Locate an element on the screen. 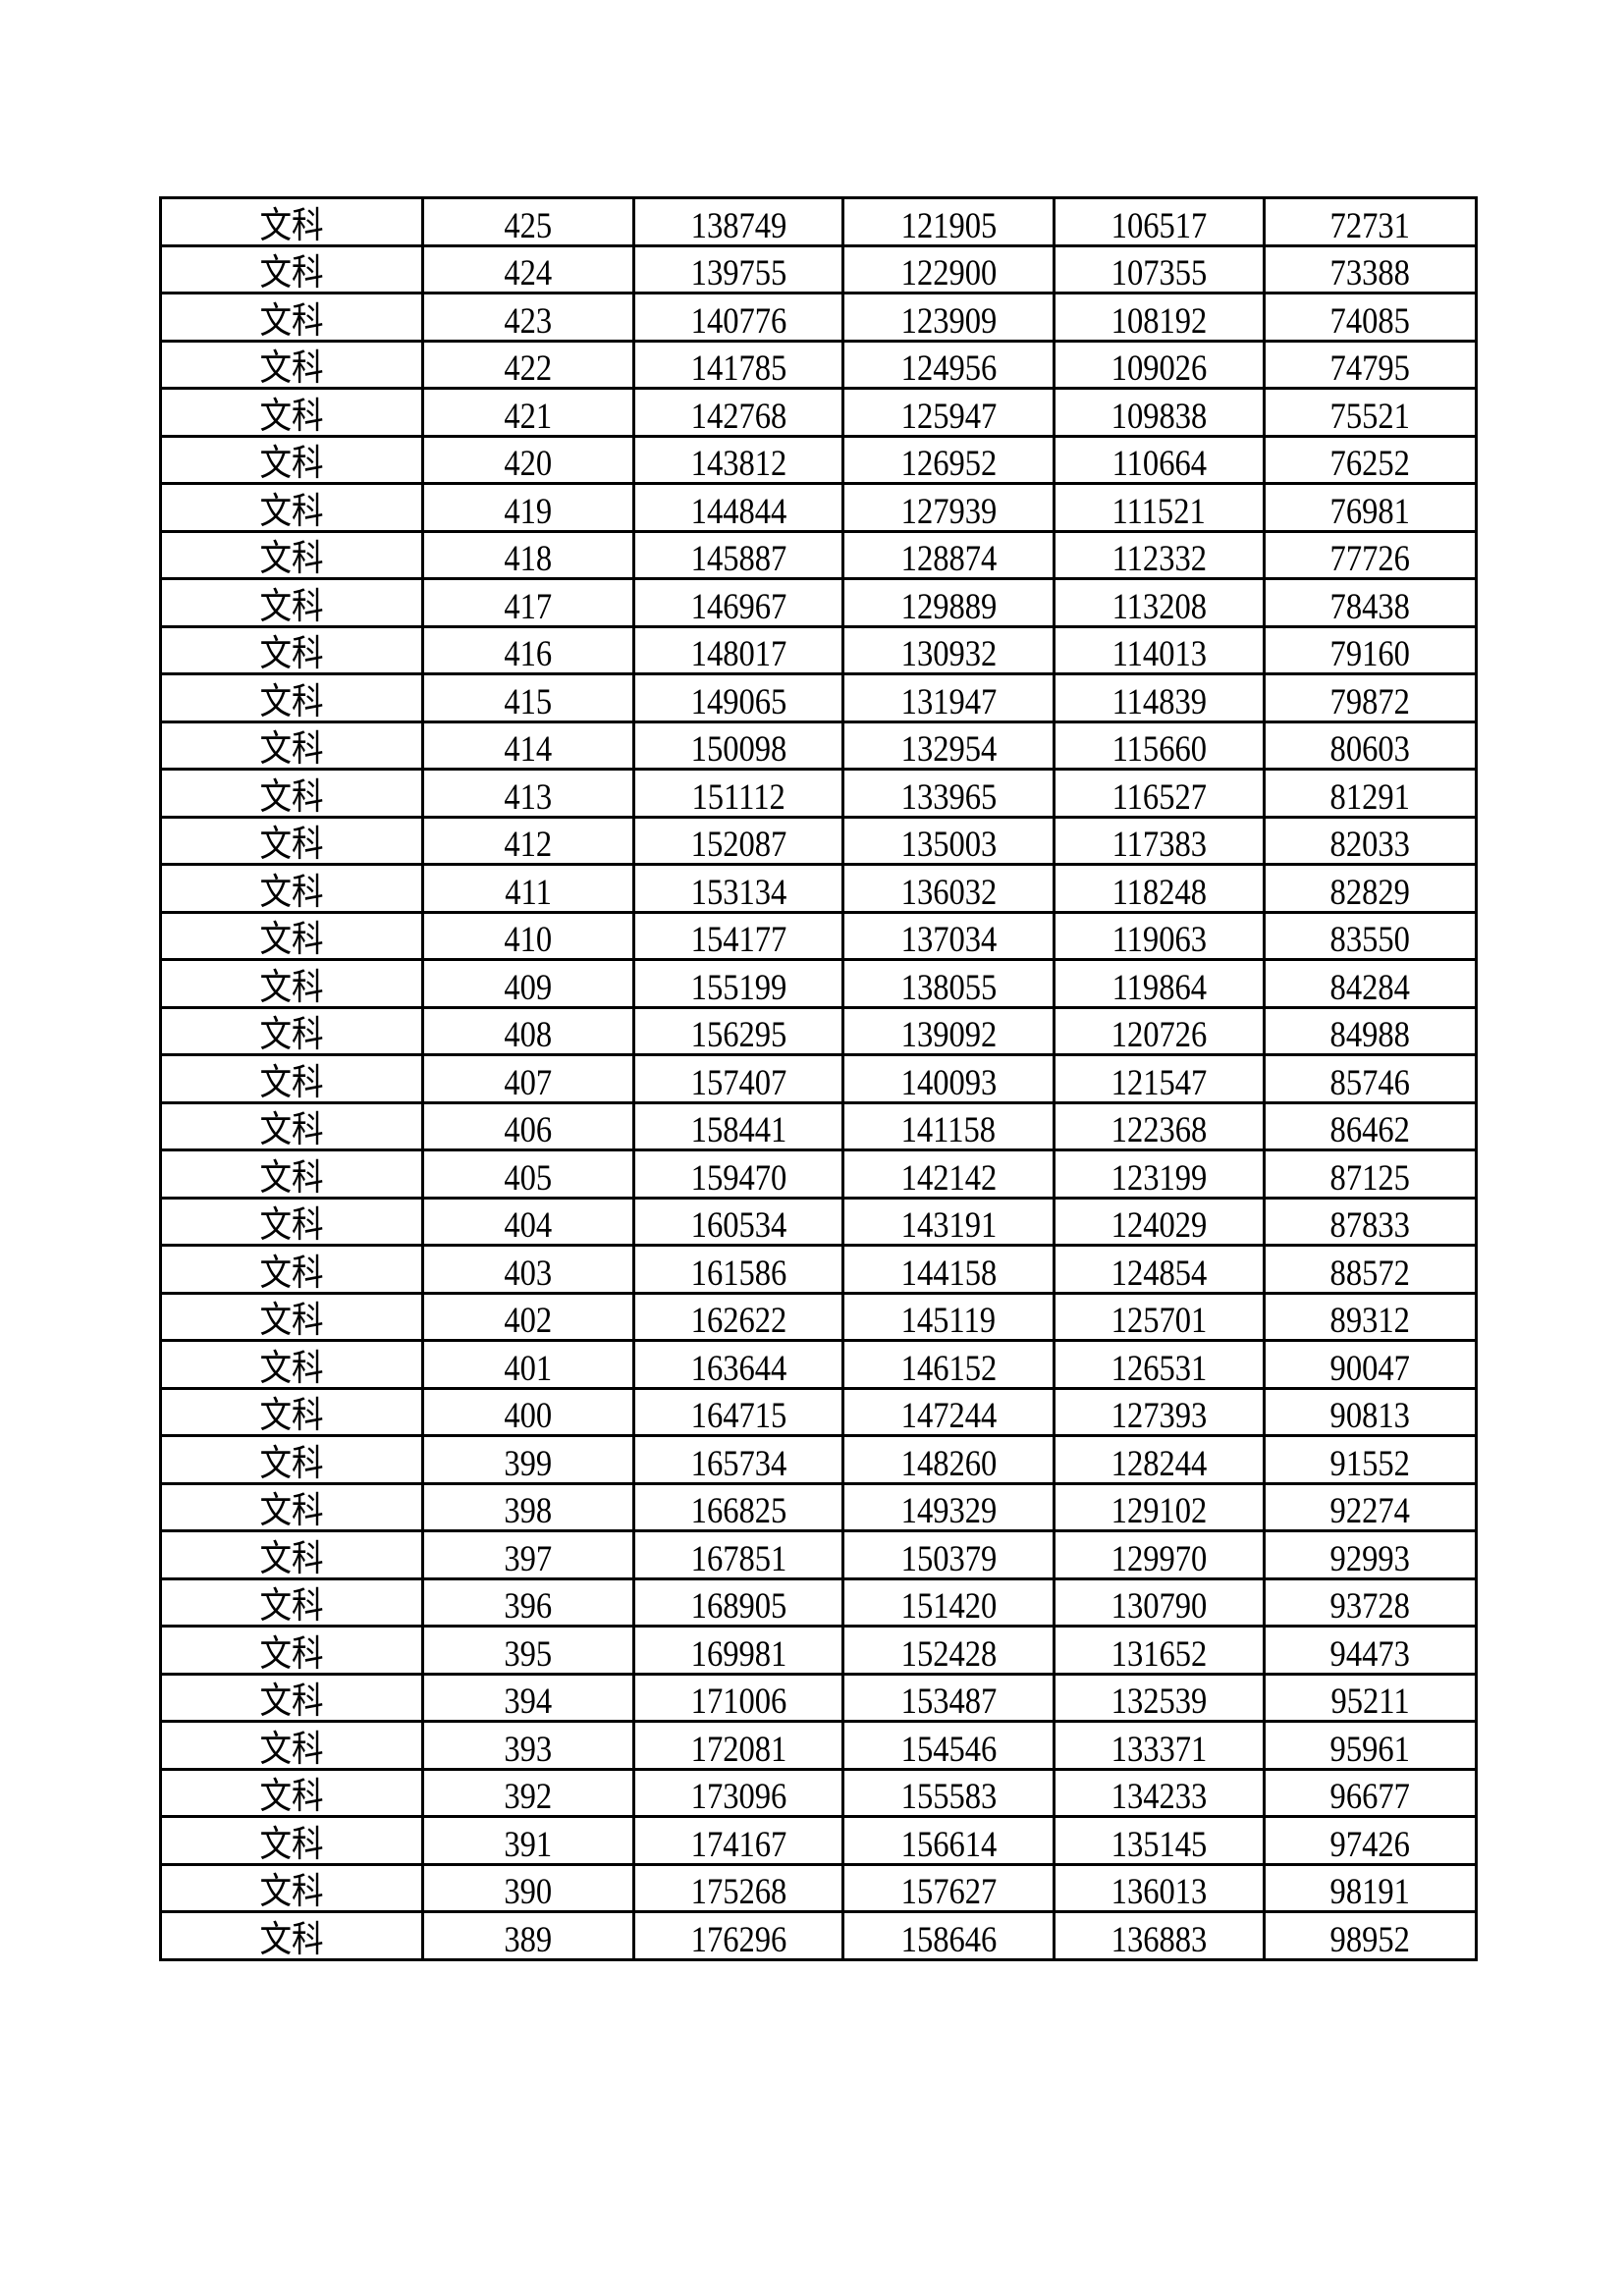 Image resolution: width=1624 pixels, height=2296 pixels. cell-text: 77726 is located at coordinates (1370, 559).